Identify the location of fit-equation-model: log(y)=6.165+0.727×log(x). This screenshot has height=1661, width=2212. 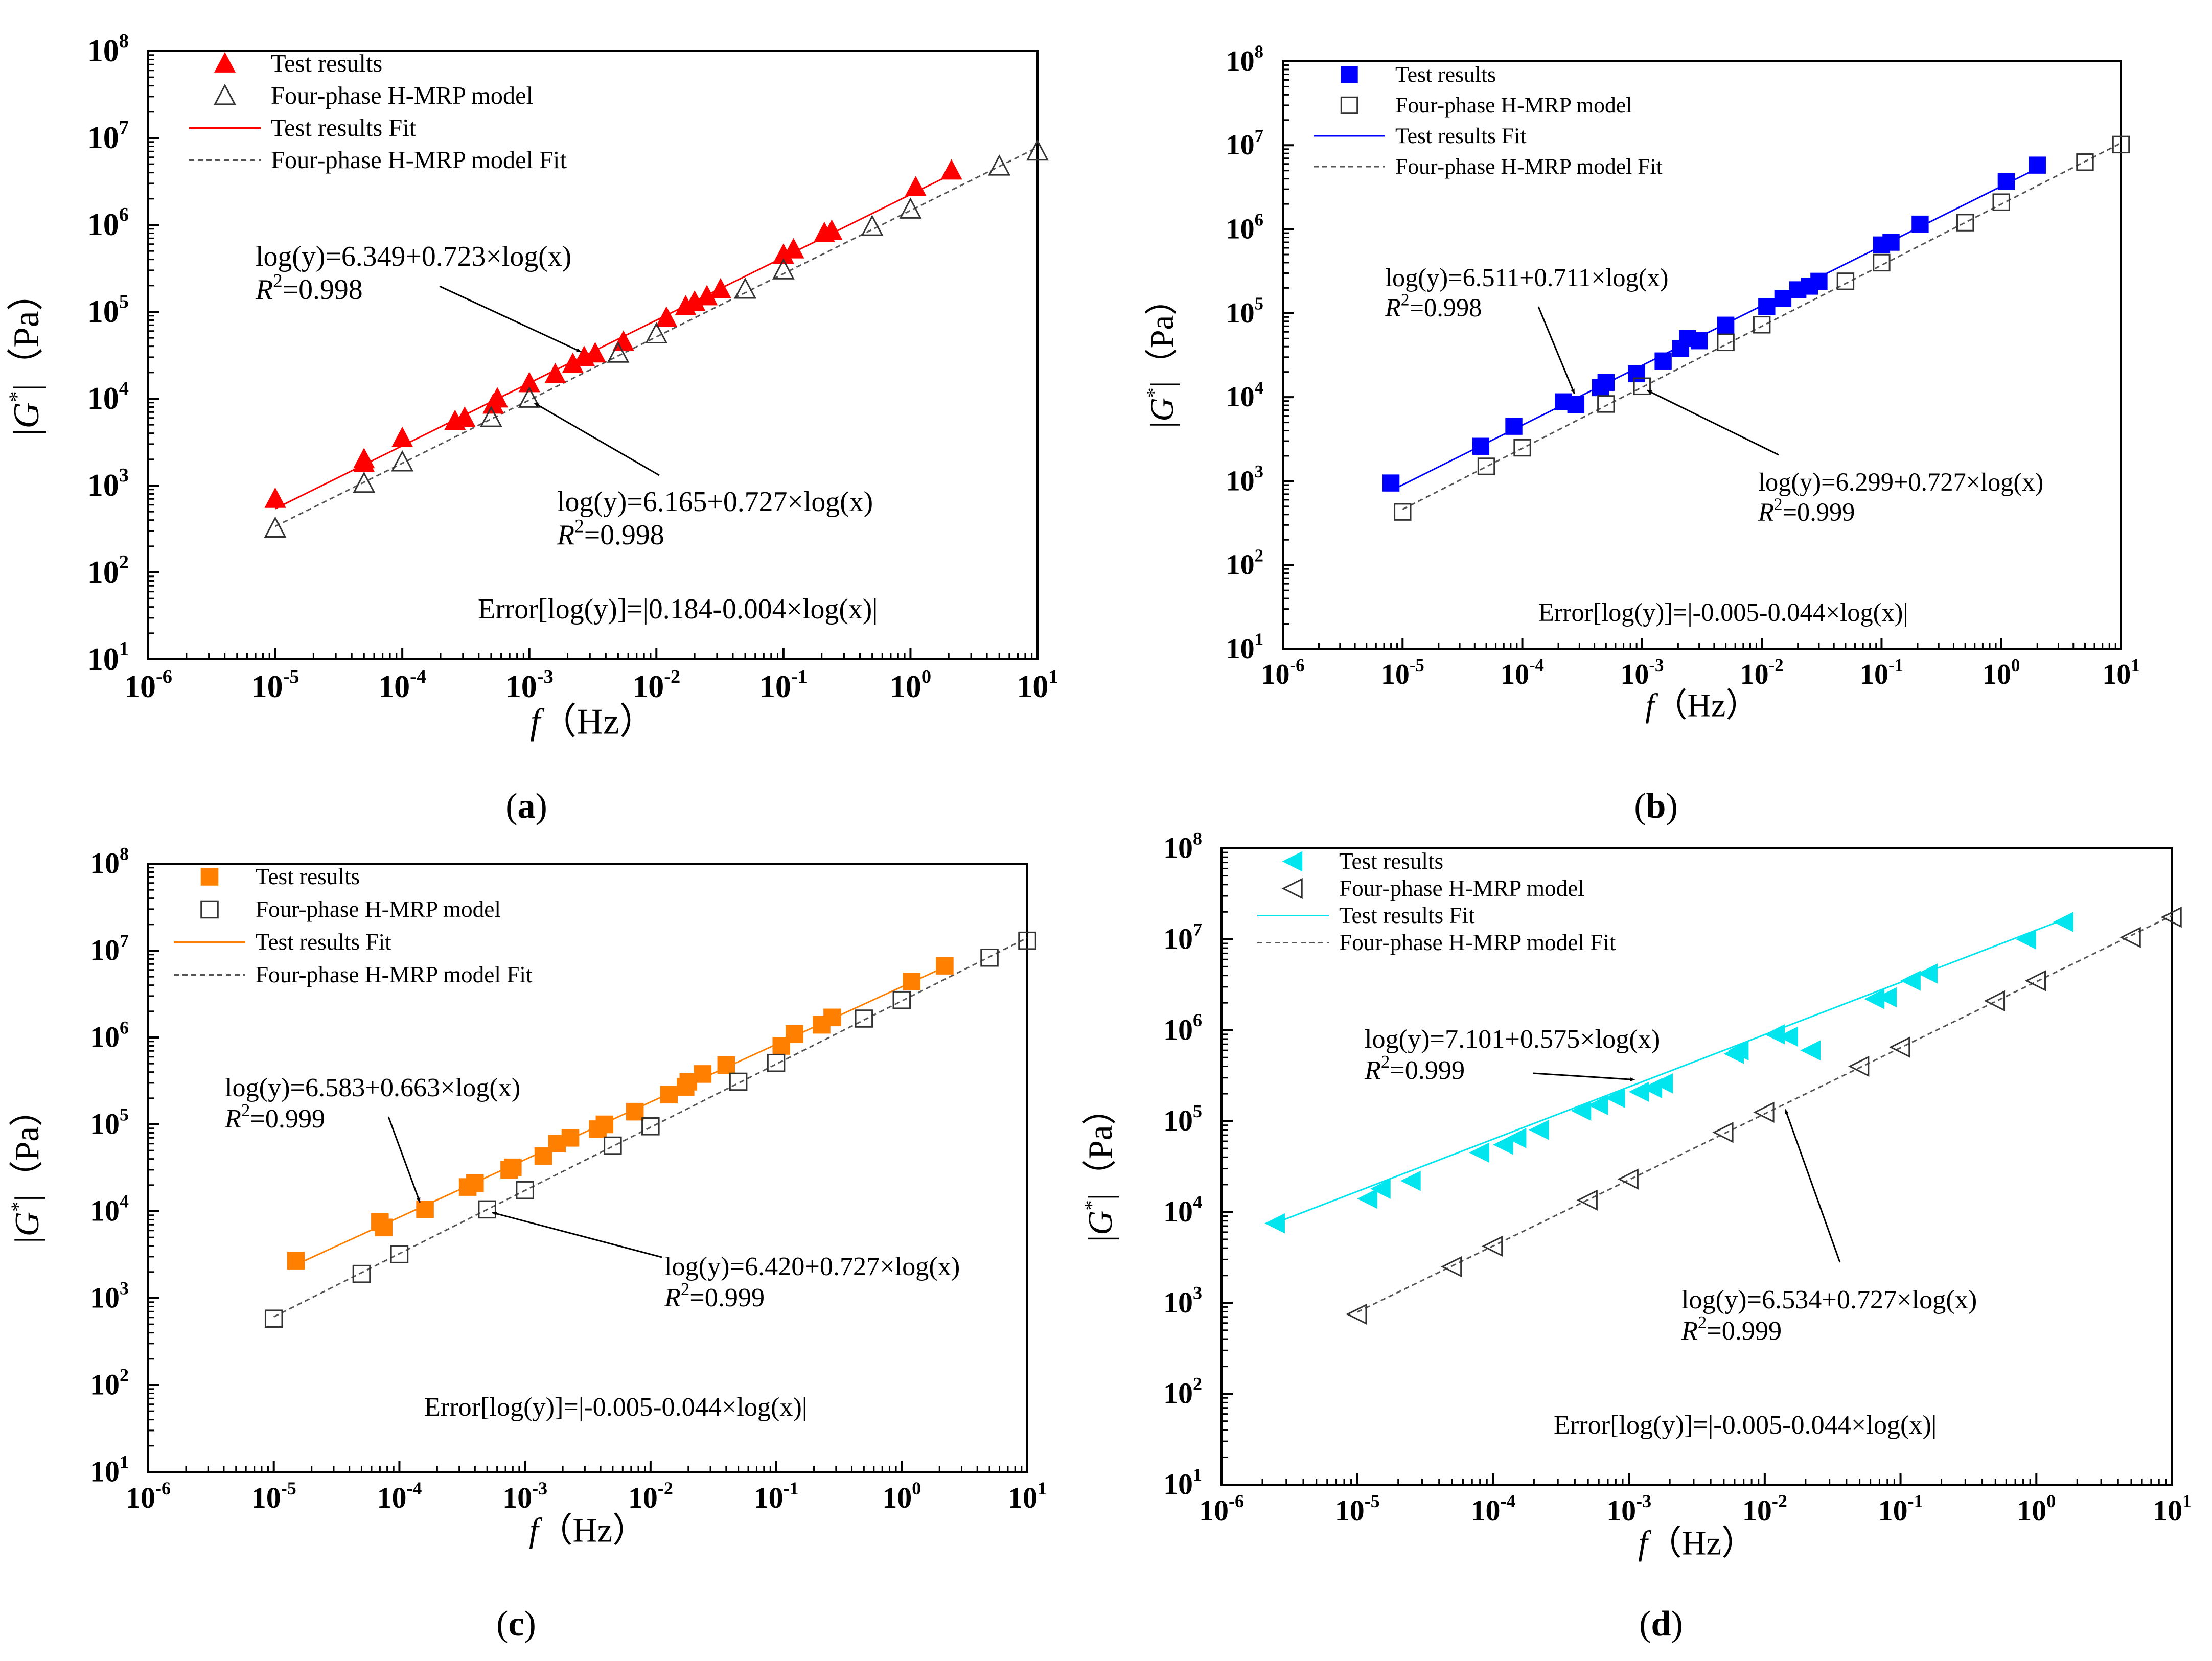
(715, 502).